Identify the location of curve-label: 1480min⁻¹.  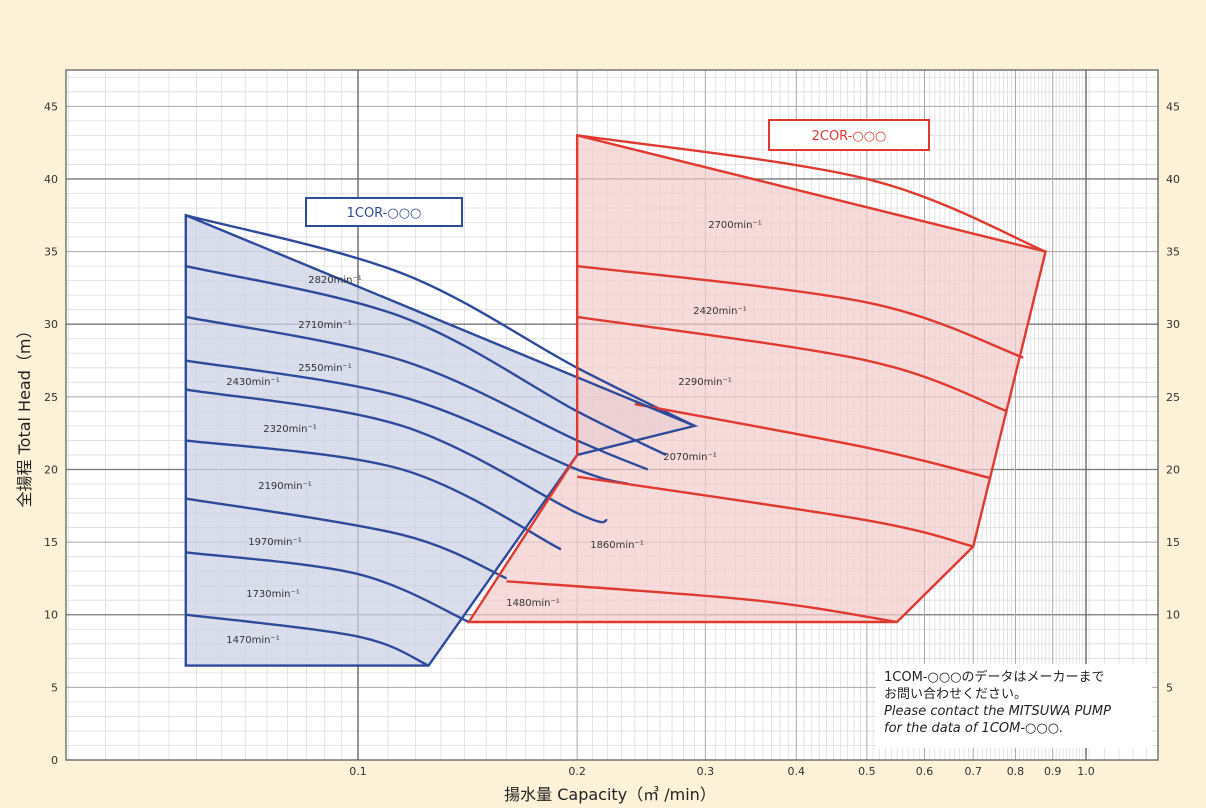
(533, 603).